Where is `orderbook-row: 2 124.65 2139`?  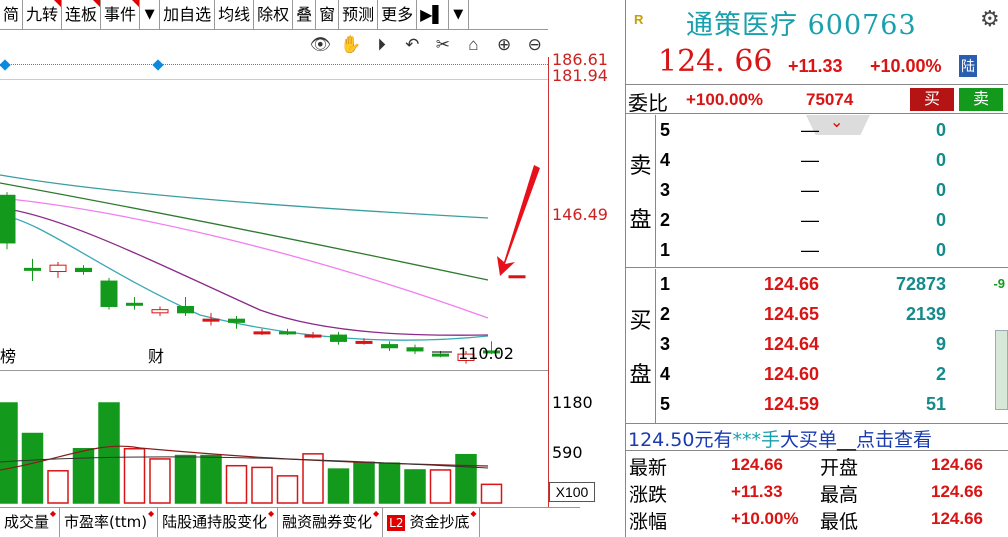
orderbook-row: 2 124.65 2139 is located at coordinates (832, 314).